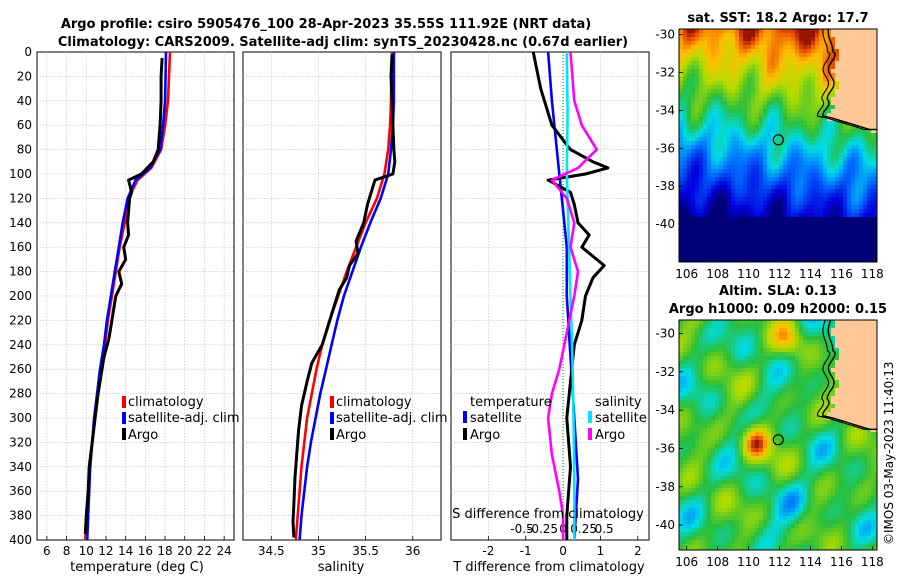 The image size is (900, 580). Describe the element at coordinates (779, 274) in the screenshot. I see `map-x-tick-label: 112` at that location.